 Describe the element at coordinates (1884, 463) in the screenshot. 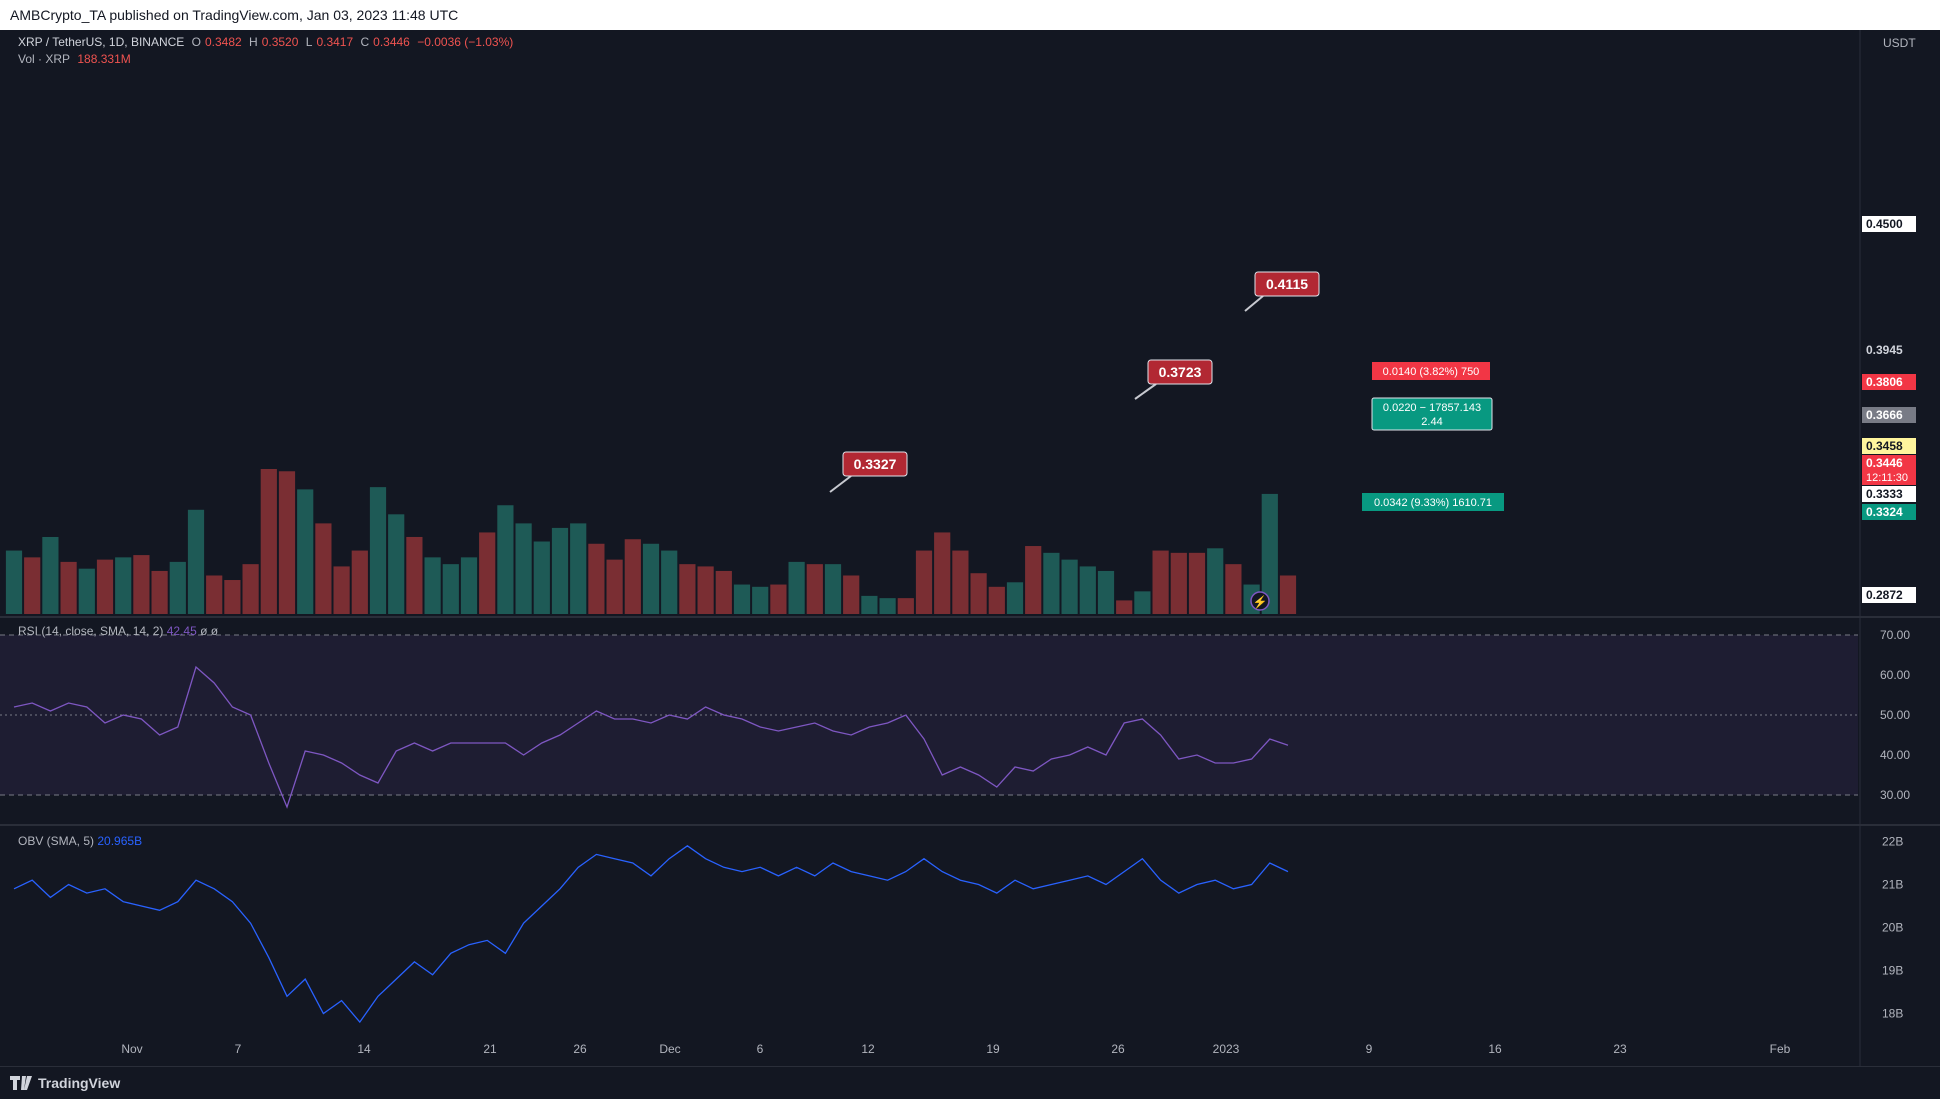

I see `price-tag-label: 0.3446` at that location.